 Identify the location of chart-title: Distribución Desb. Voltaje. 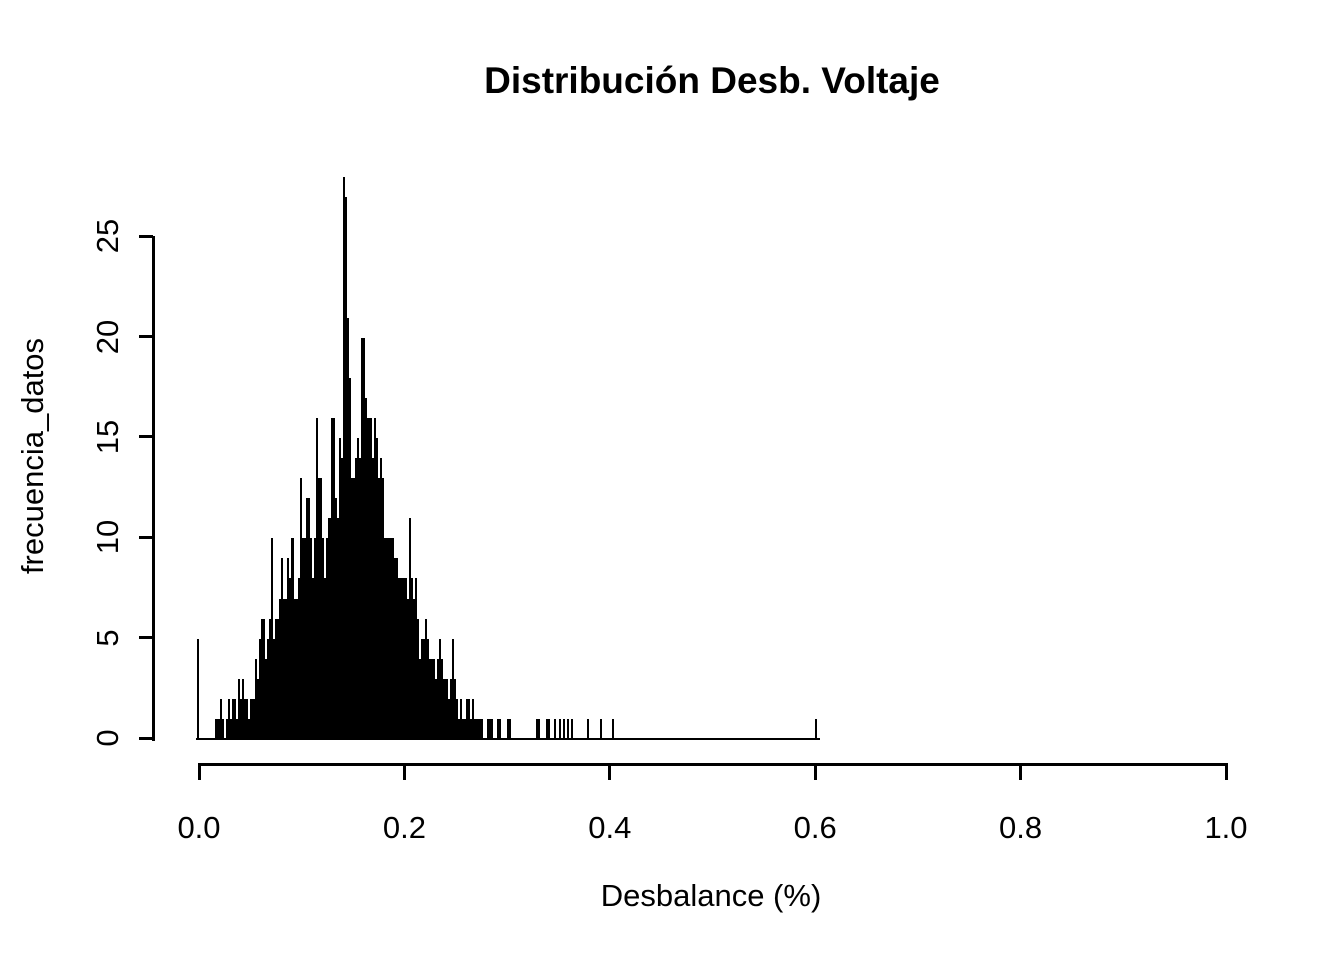
(712, 80).